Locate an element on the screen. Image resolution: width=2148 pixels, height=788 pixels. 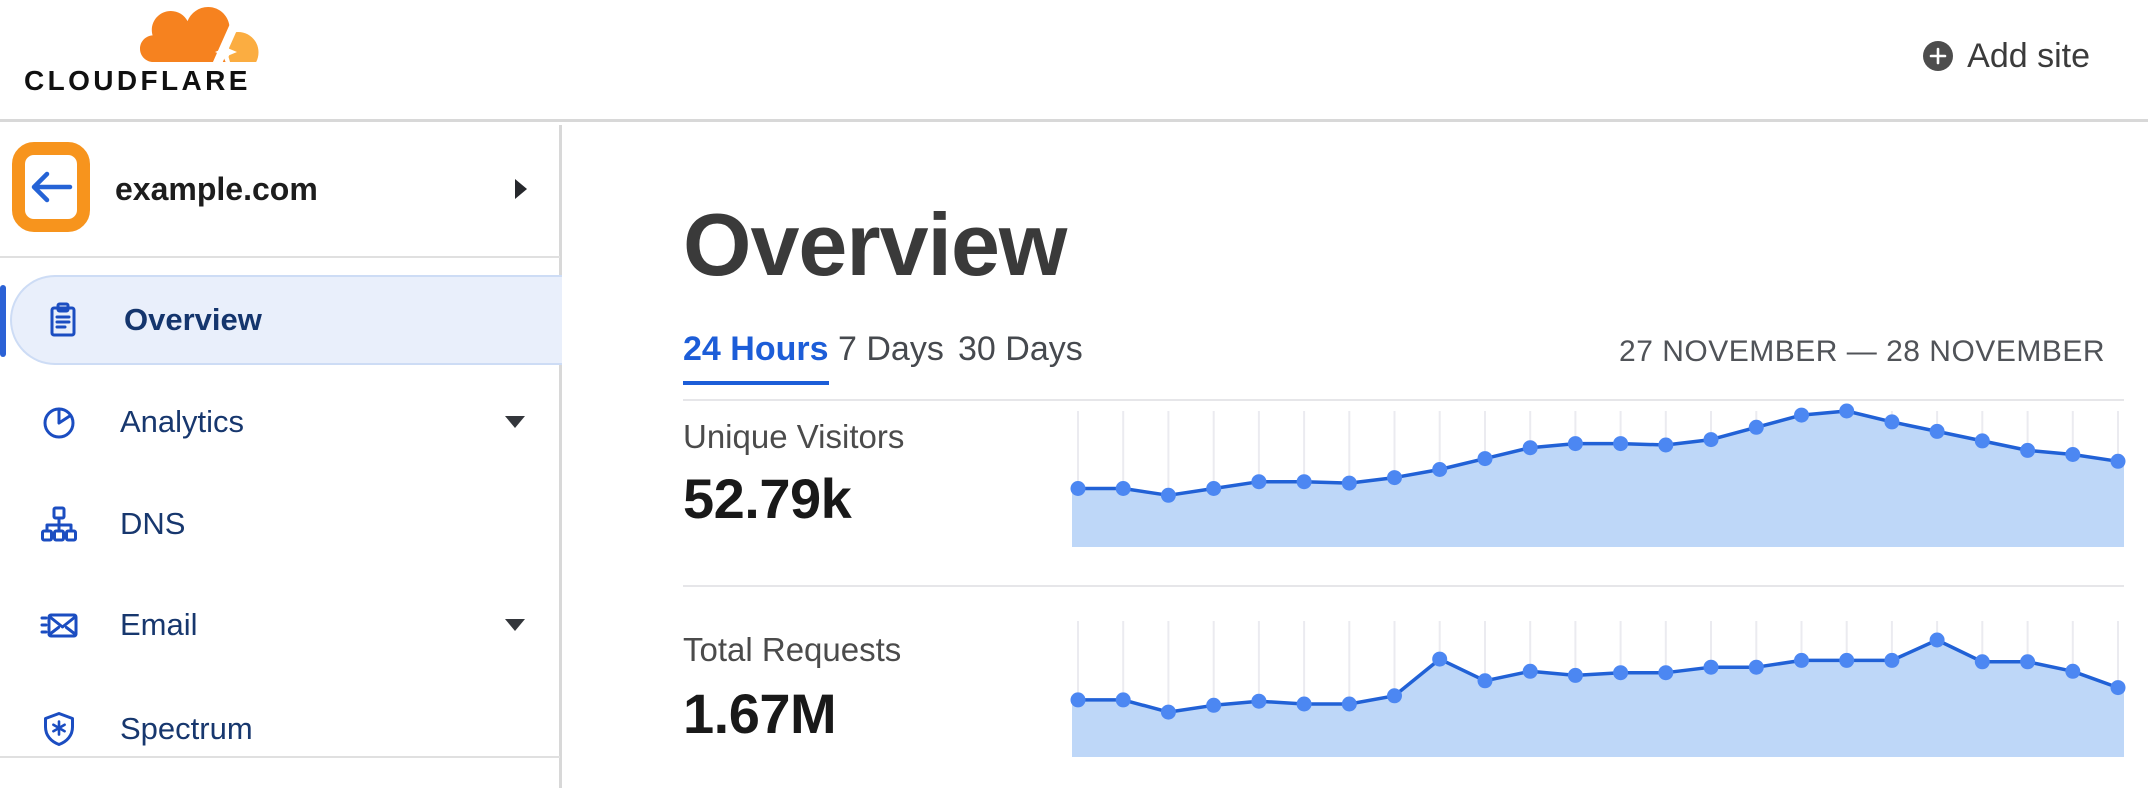
sidebar-item-label: Analytics is located at coordinates (182, 421).